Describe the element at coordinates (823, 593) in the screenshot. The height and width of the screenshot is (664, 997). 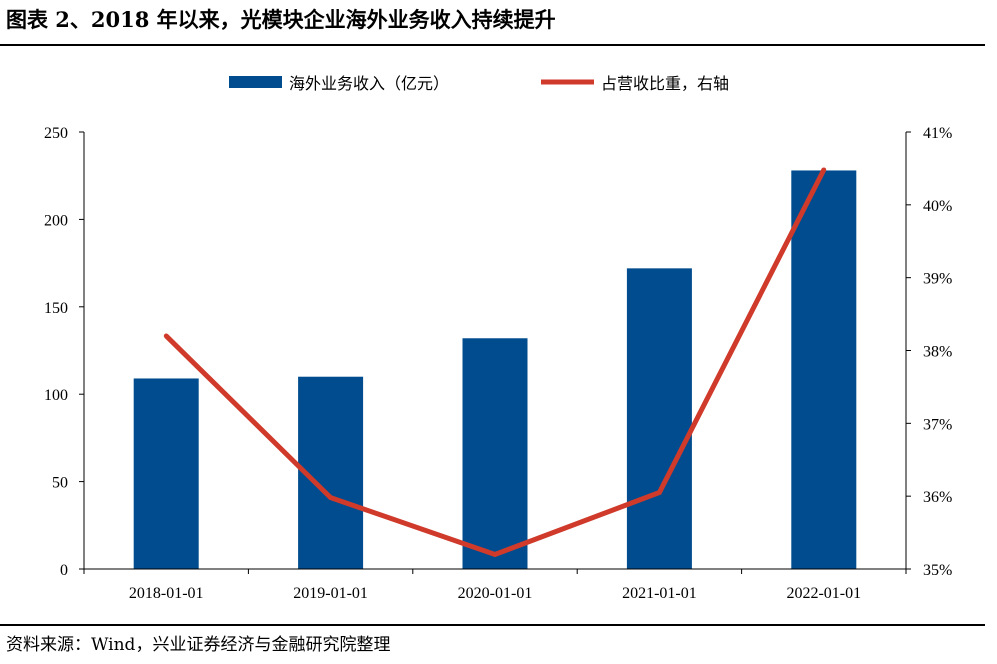
I see `x-tick-label: 2022-01-01` at that location.